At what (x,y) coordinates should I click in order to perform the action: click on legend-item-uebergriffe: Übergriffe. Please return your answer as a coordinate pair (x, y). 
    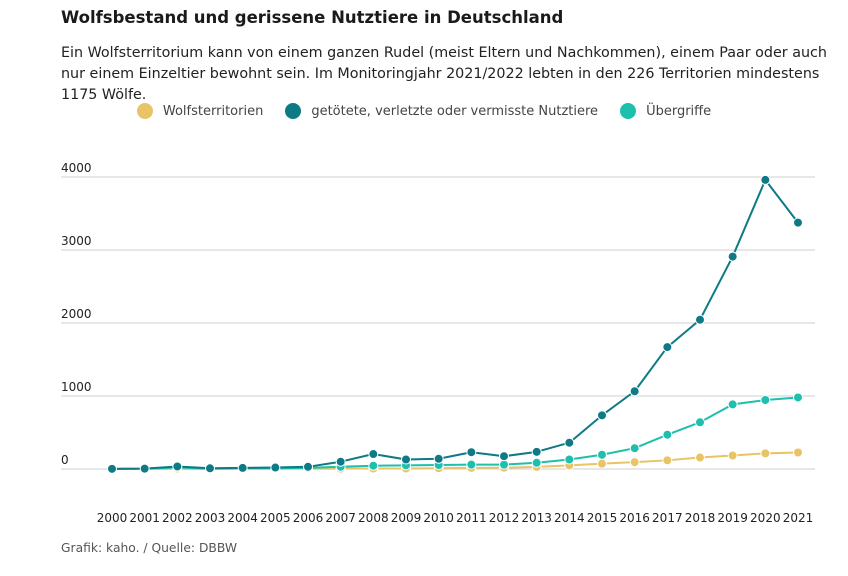
    Looking at the image, I should click on (665, 111).